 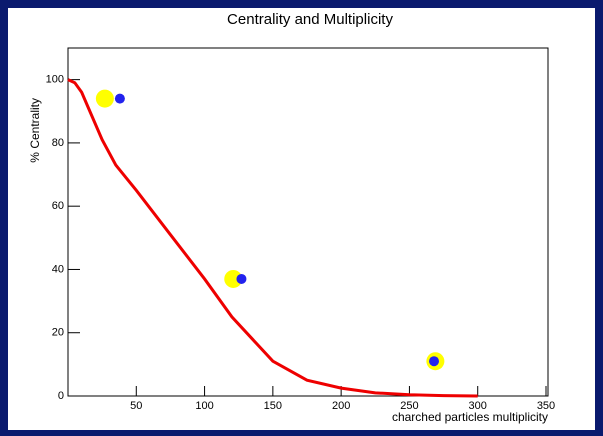 What do you see at coordinates (58, 333) in the screenshot?
I see `y-tick-label: 20` at bounding box center [58, 333].